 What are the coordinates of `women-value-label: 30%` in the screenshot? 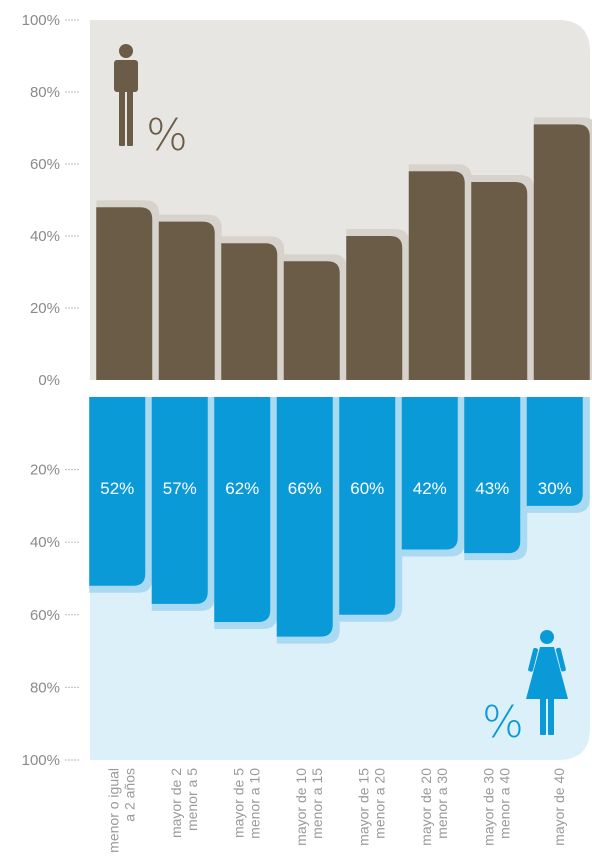 It's located at (555, 488).